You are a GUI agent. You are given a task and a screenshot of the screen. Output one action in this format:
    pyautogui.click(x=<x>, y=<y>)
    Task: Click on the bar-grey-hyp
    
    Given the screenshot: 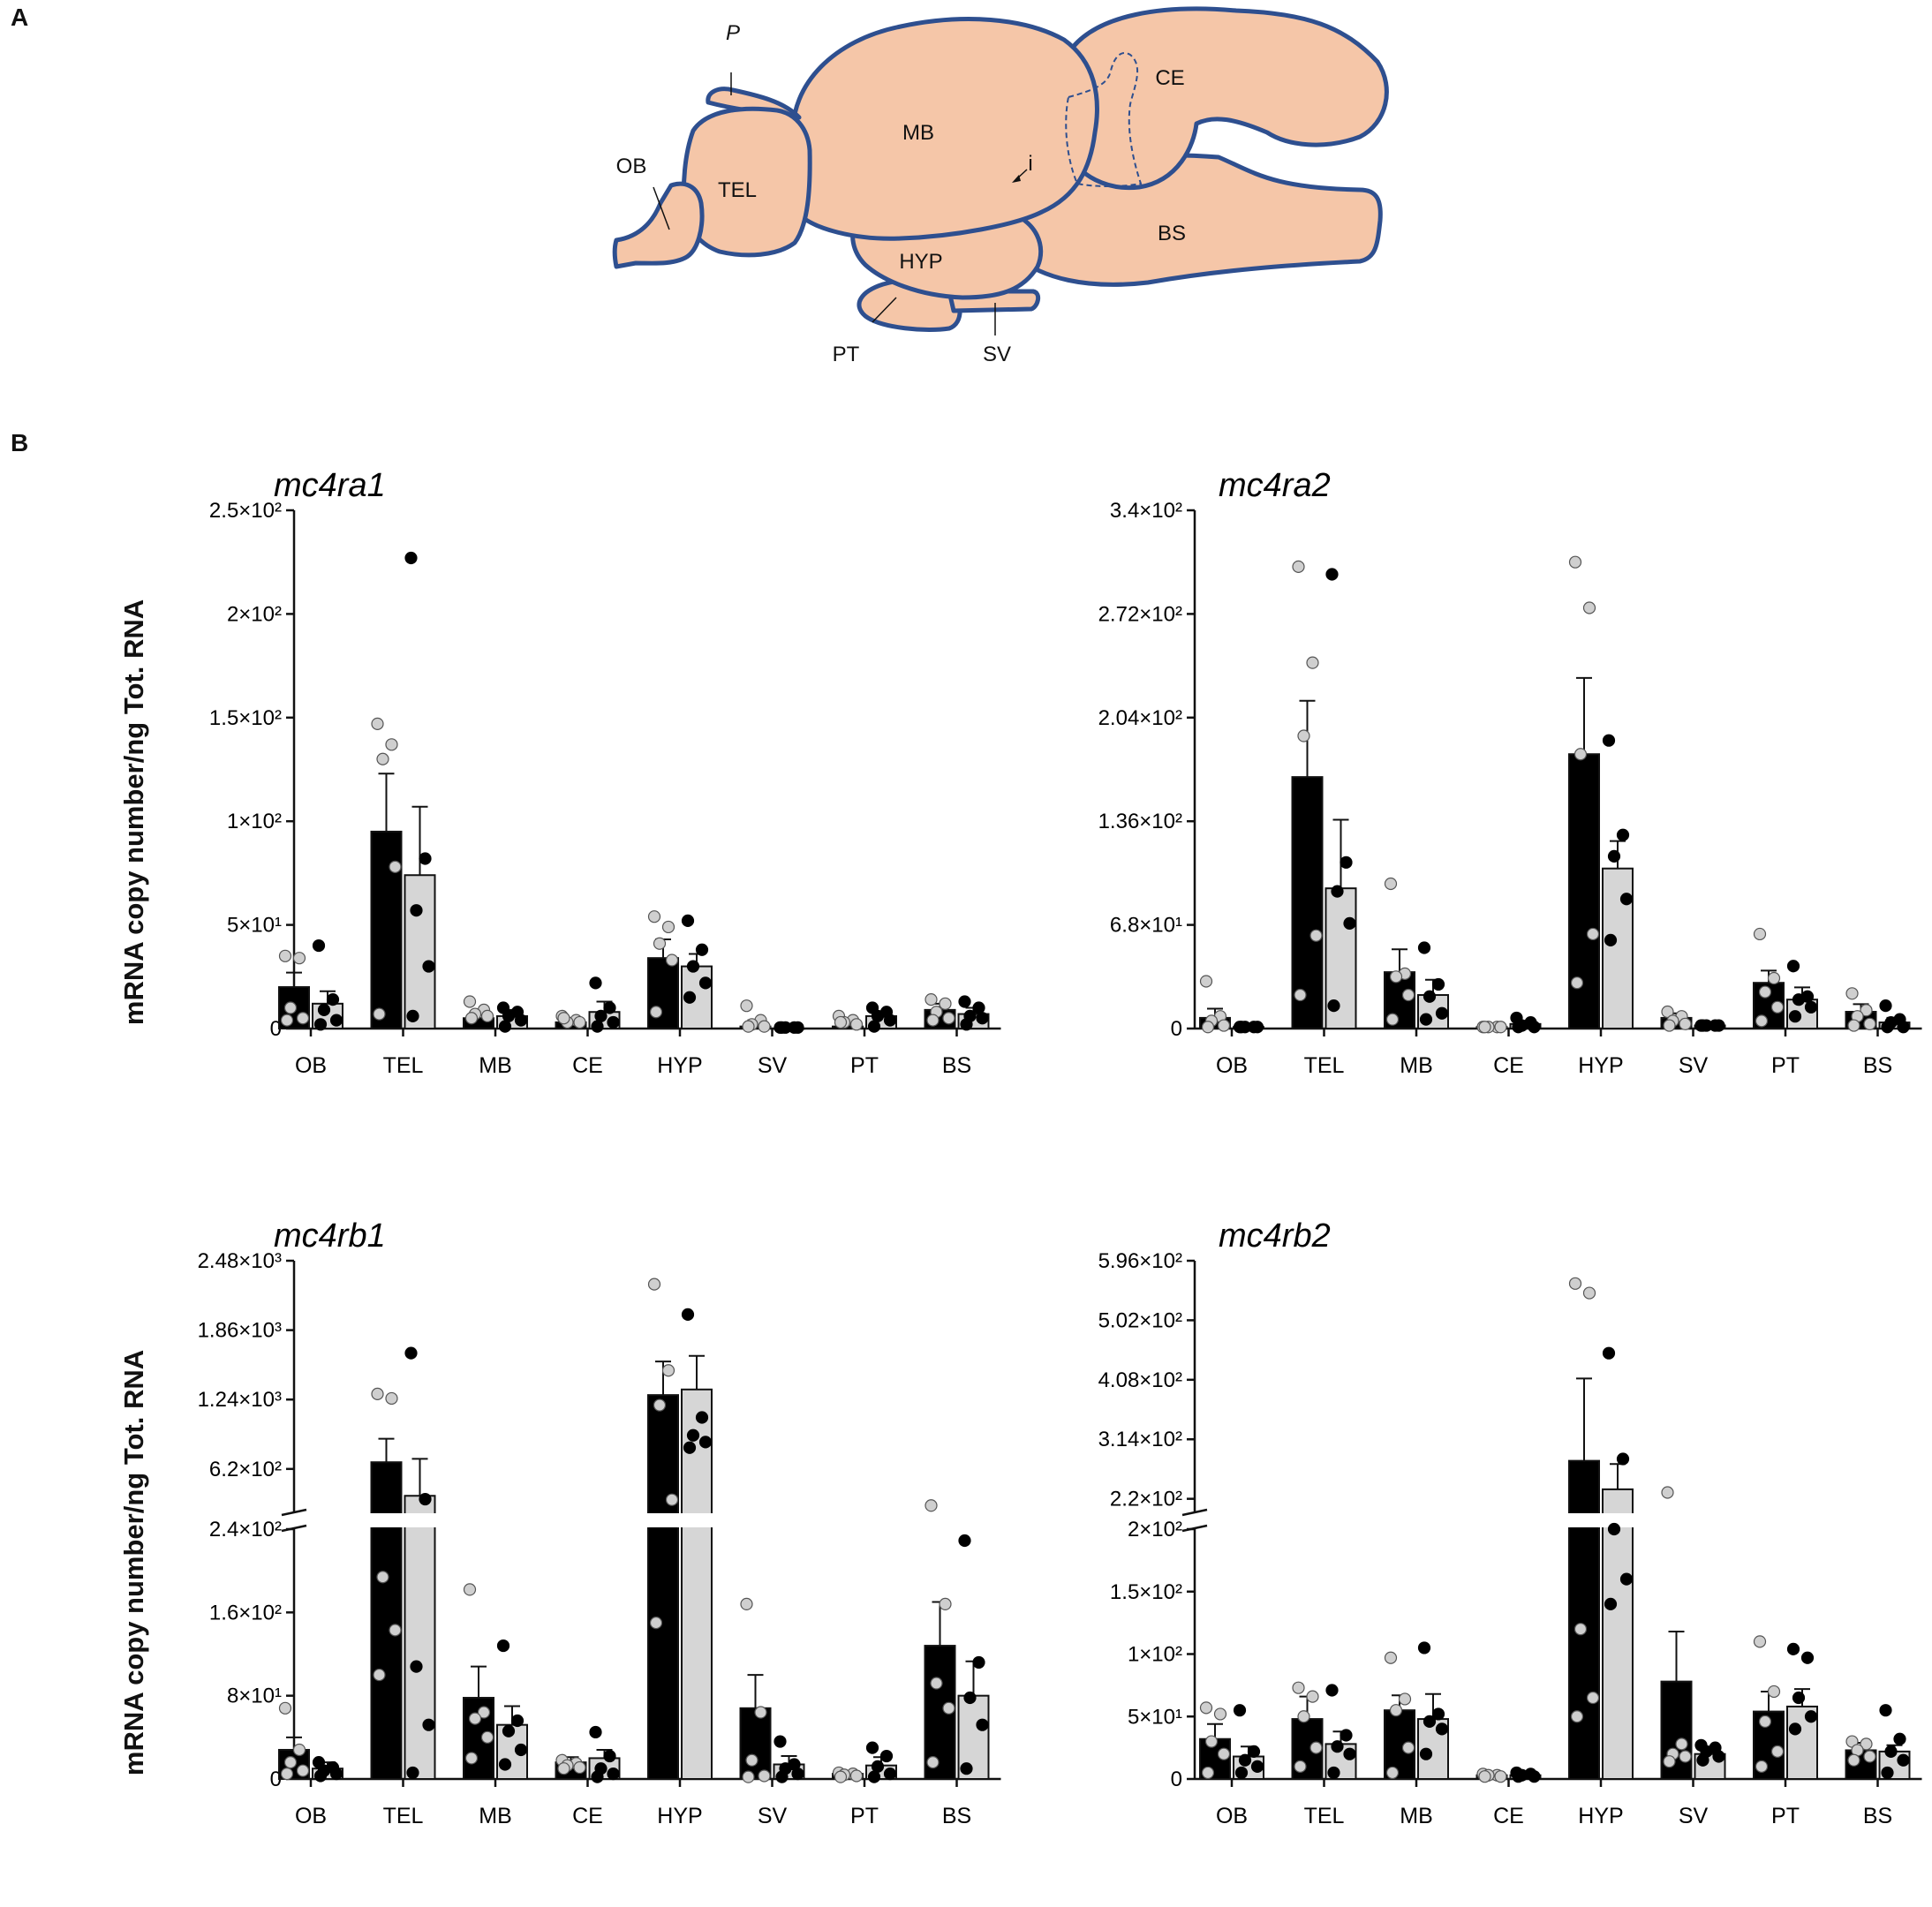 What is the action you would take?
    pyautogui.click(x=697, y=997)
    